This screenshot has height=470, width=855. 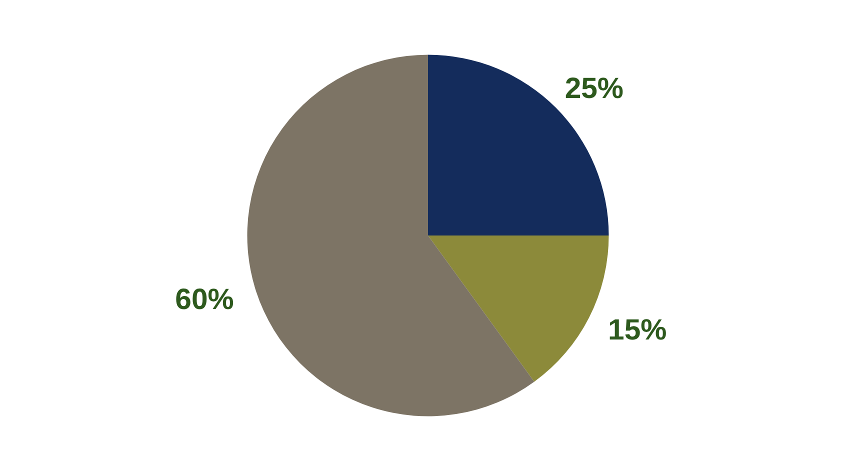 I want to click on data-label: 60%, so click(x=204, y=299).